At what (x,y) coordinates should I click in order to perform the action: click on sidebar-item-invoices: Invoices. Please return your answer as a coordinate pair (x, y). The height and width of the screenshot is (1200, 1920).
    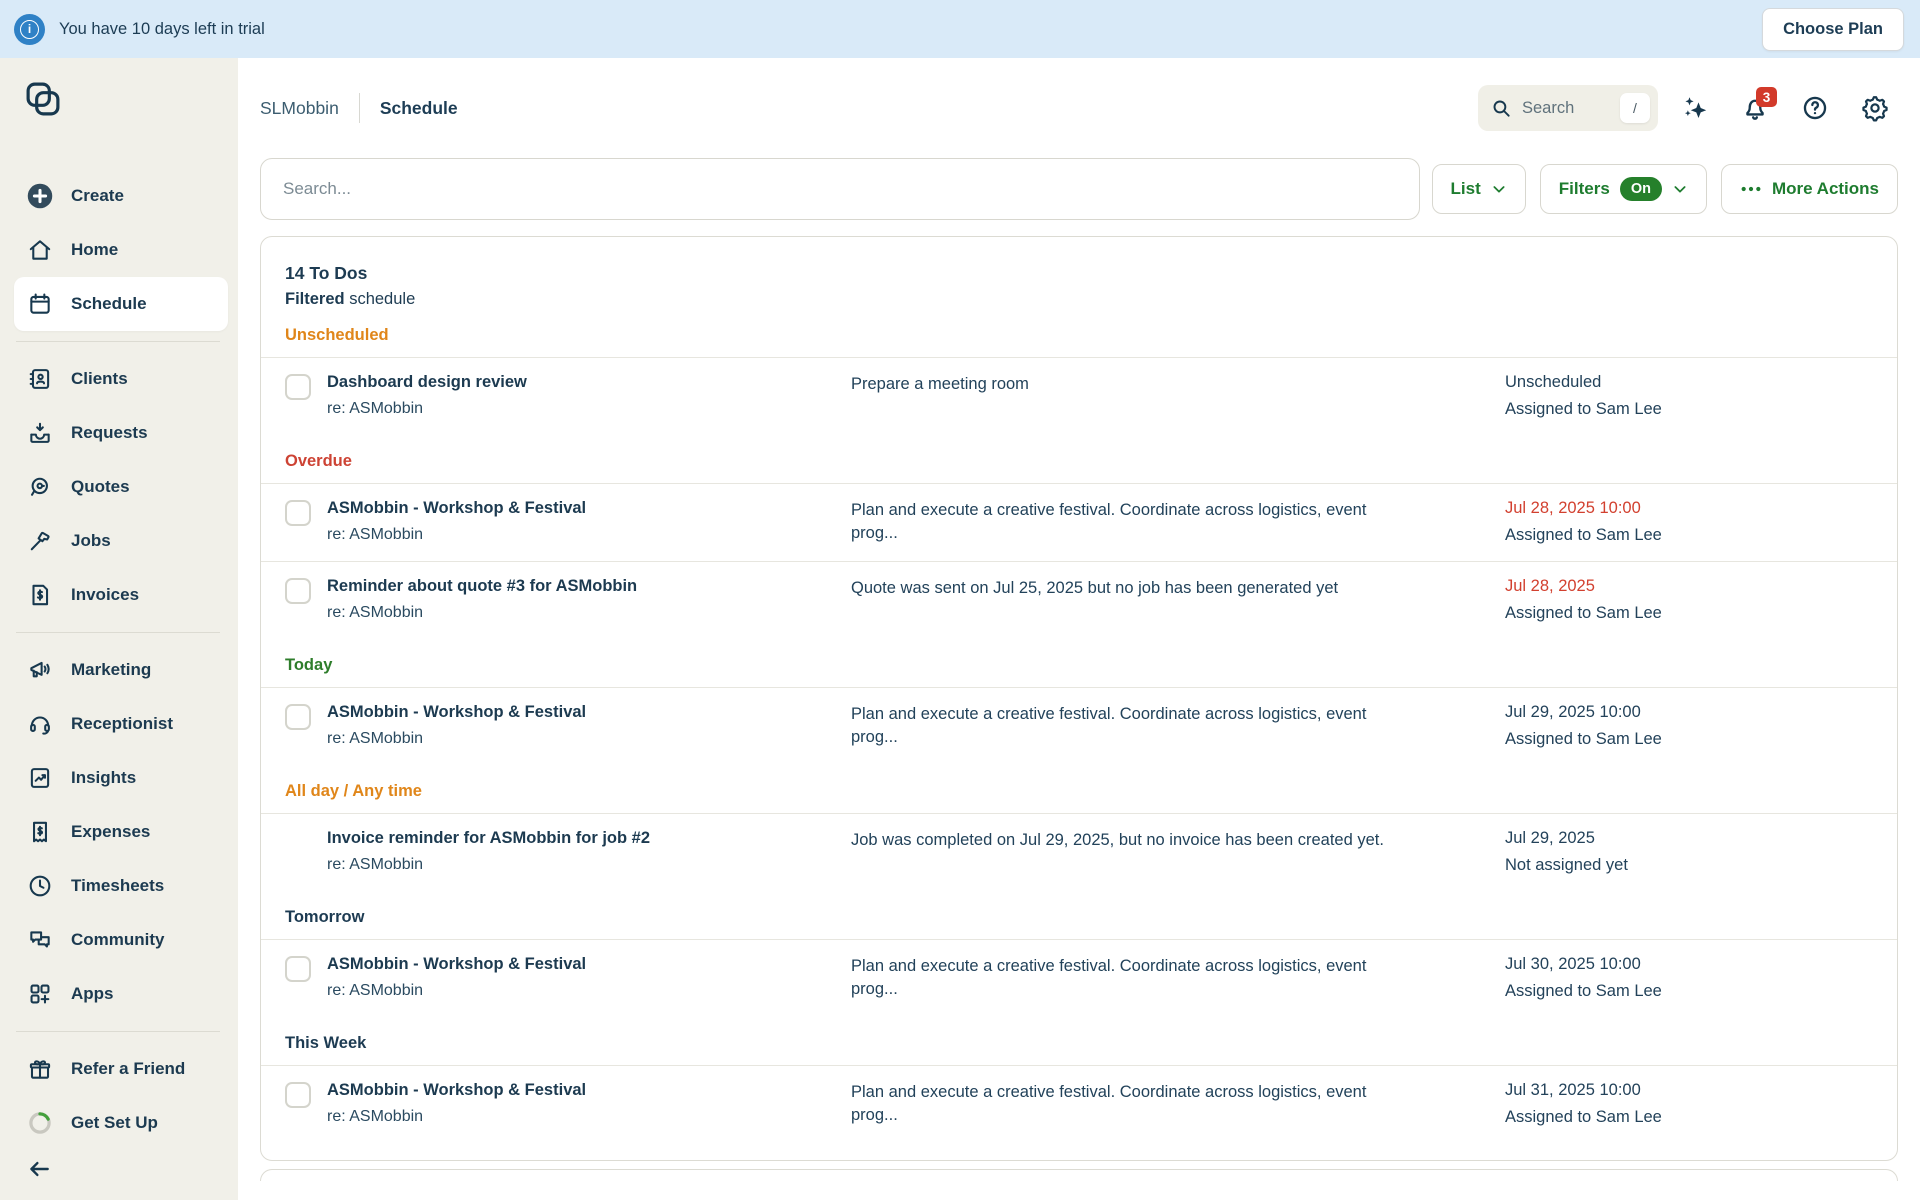
    Looking at the image, I should click on (121, 595).